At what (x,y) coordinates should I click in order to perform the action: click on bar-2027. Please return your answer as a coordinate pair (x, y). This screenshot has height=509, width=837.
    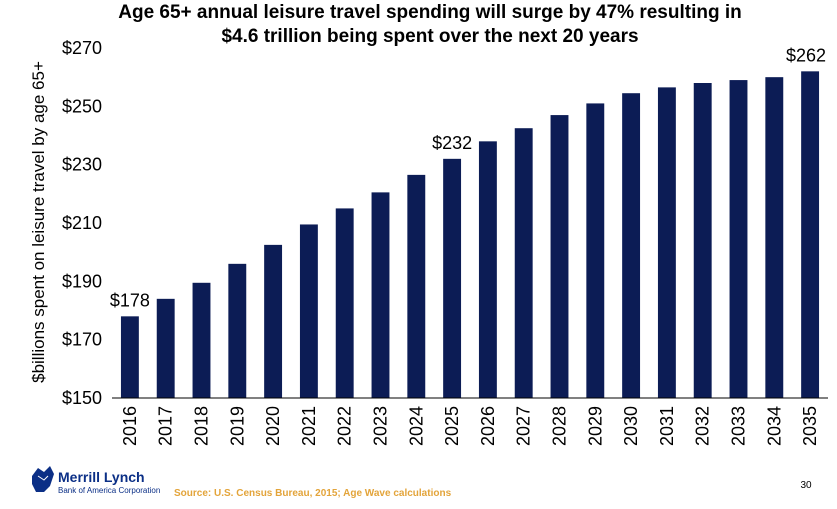
    Looking at the image, I should click on (523, 263).